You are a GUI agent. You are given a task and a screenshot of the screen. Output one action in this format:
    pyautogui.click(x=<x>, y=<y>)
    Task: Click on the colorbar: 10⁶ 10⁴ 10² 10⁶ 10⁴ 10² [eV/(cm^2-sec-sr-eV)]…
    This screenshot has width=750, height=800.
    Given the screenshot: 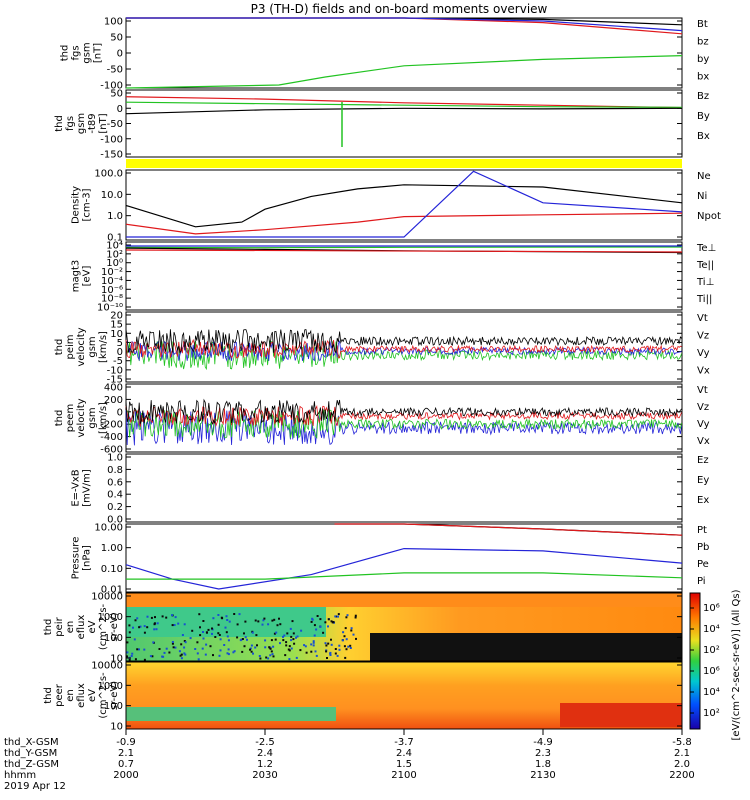 What is the action you would take?
    pyautogui.click(x=715, y=664)
    